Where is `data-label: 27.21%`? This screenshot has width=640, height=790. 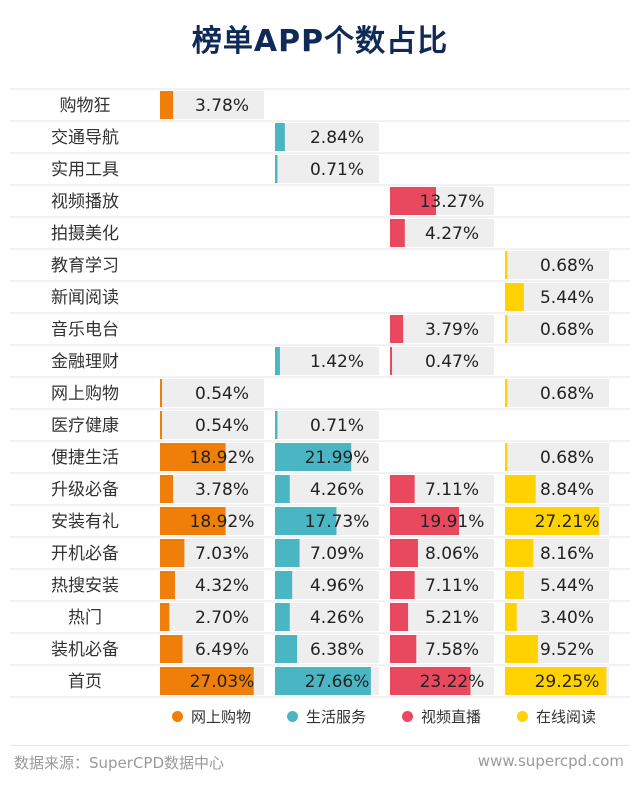 data-label: 27.21% is located at coordinates (567, 522).